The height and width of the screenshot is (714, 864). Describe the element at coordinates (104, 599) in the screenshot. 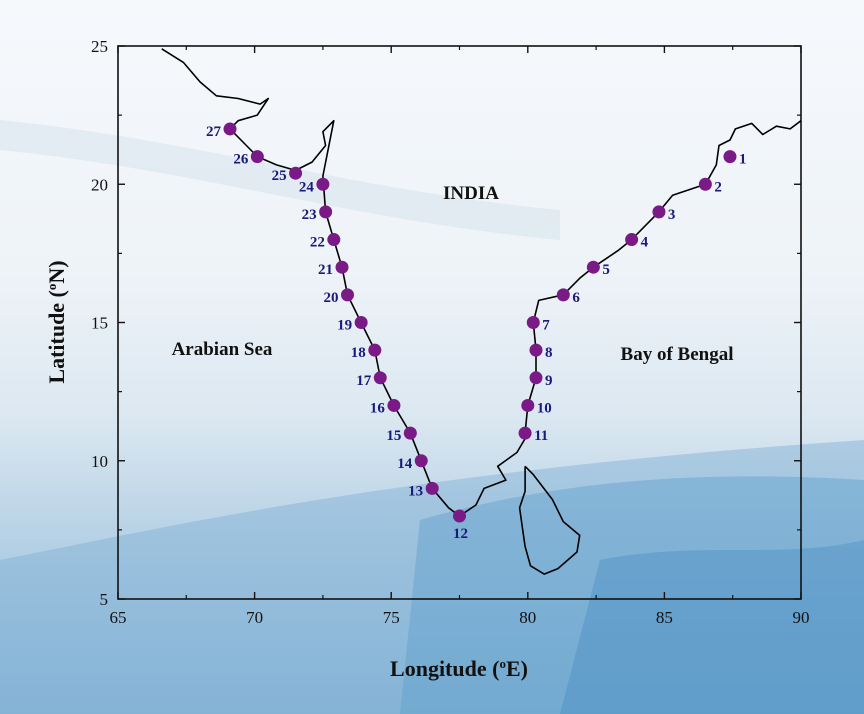

I see `y-tick-label: 5` at that location.